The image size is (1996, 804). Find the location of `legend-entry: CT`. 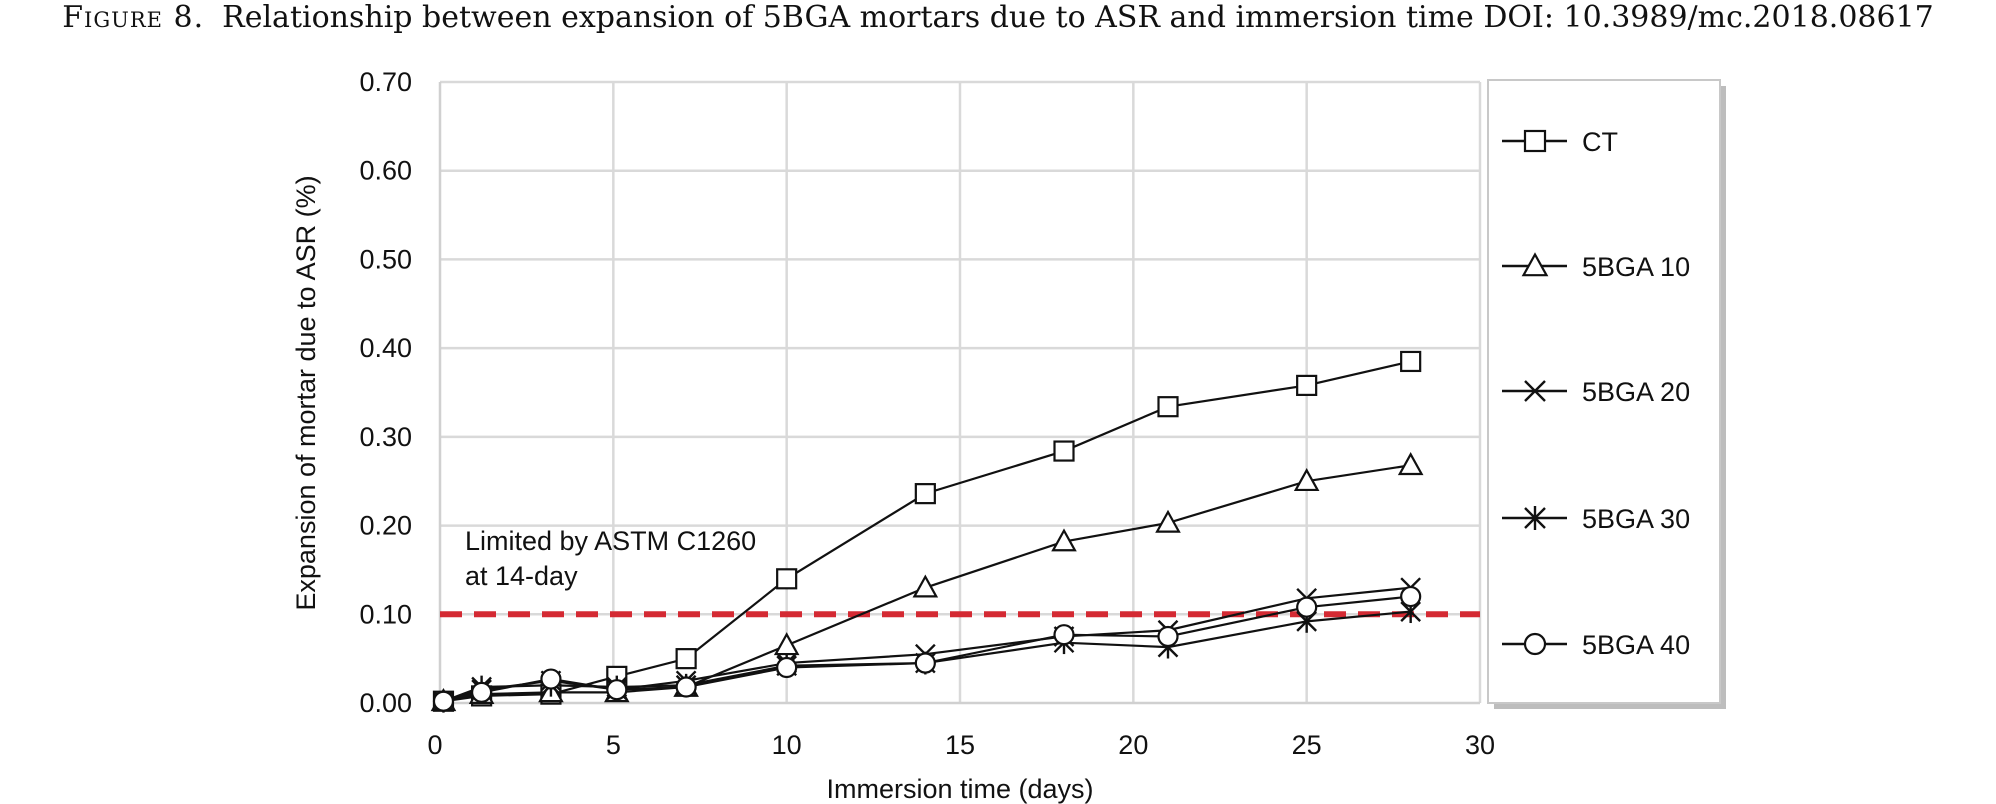

legend-entry: CT is located at coordinates (1560, 142).